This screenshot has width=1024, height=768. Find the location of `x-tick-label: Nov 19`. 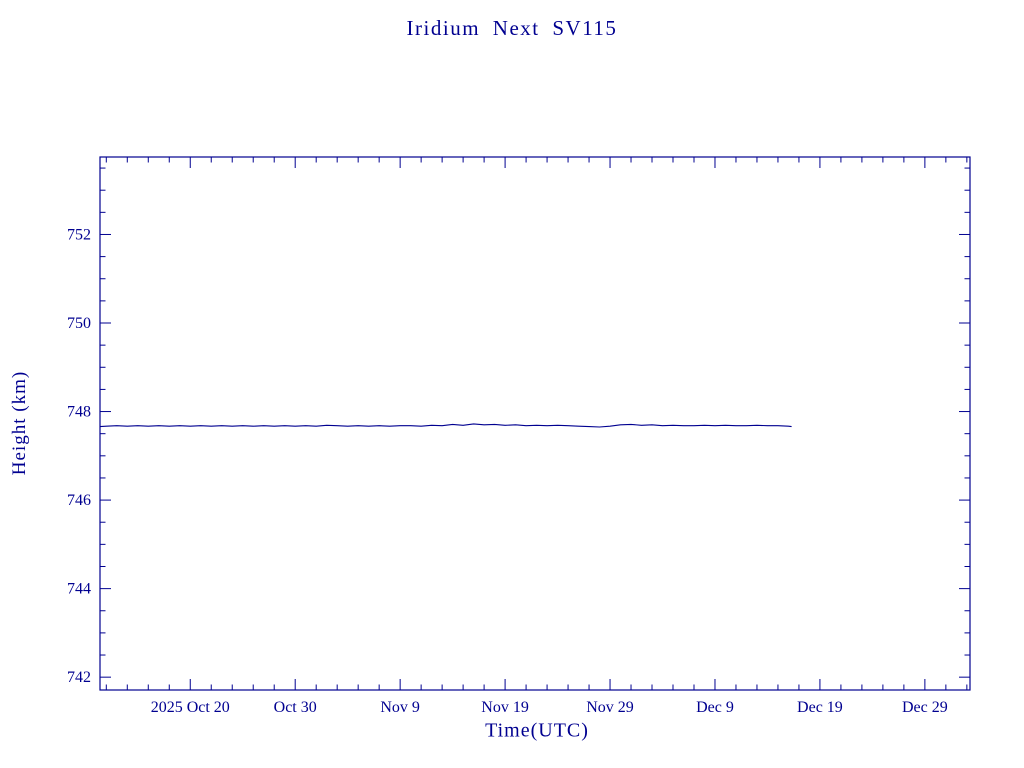

x-tick-label: Nov 19 is located at coordinates (505, 707).